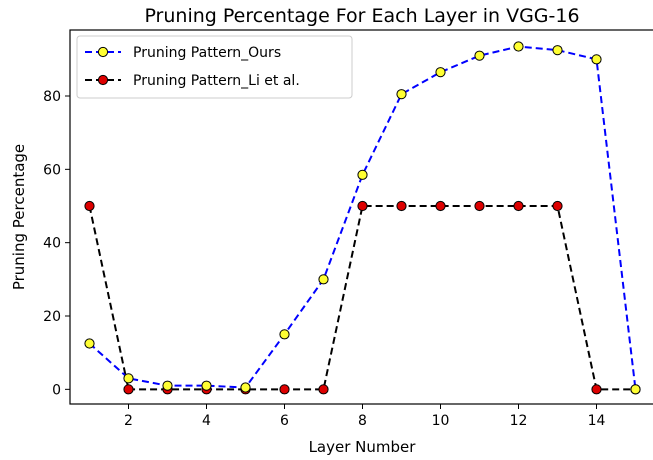 The width and height of the screenshot is (653, 460). Describe the element at coordinates (19, 217) in the screenshot. I see `y-axis-label: Pruning Percentage` at that location.